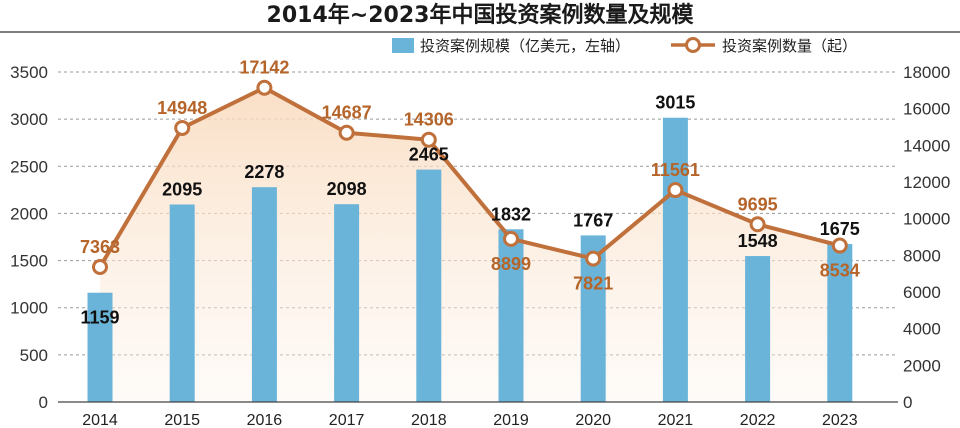 The width and height of the screenshot is (960, 428). Describe the element at coordinates (347, 420) in the screenshot. I see `x-tick-label: 2017` at that location.